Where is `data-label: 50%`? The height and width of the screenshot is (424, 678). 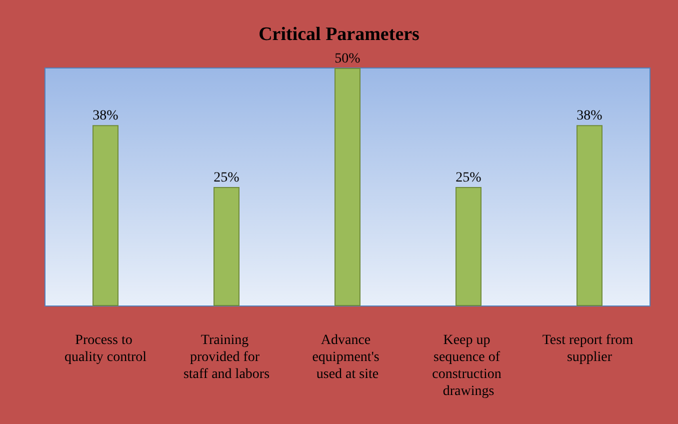
data-label: 50% is located at coordinates (347, 59).